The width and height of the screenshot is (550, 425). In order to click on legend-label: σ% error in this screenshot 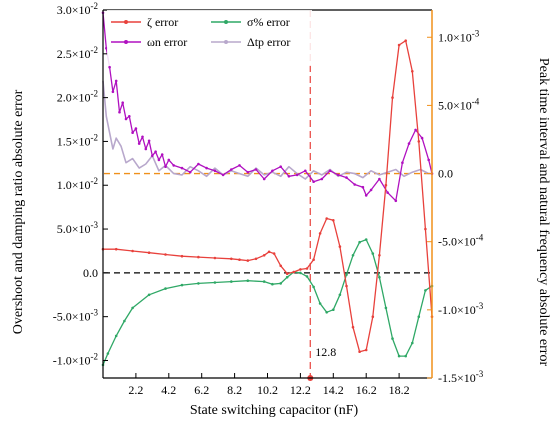, I will do `click(268, 22)`.